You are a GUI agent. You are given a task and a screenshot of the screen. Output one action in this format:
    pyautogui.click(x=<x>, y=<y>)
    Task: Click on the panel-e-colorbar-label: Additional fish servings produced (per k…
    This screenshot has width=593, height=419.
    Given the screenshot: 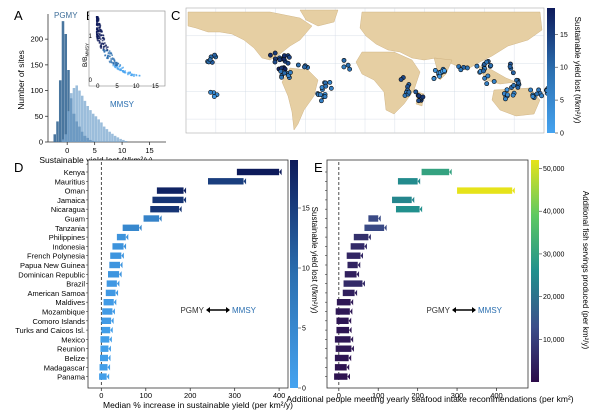 What is the action you would take?
    pyautogui.click(x=585, y=270)
    